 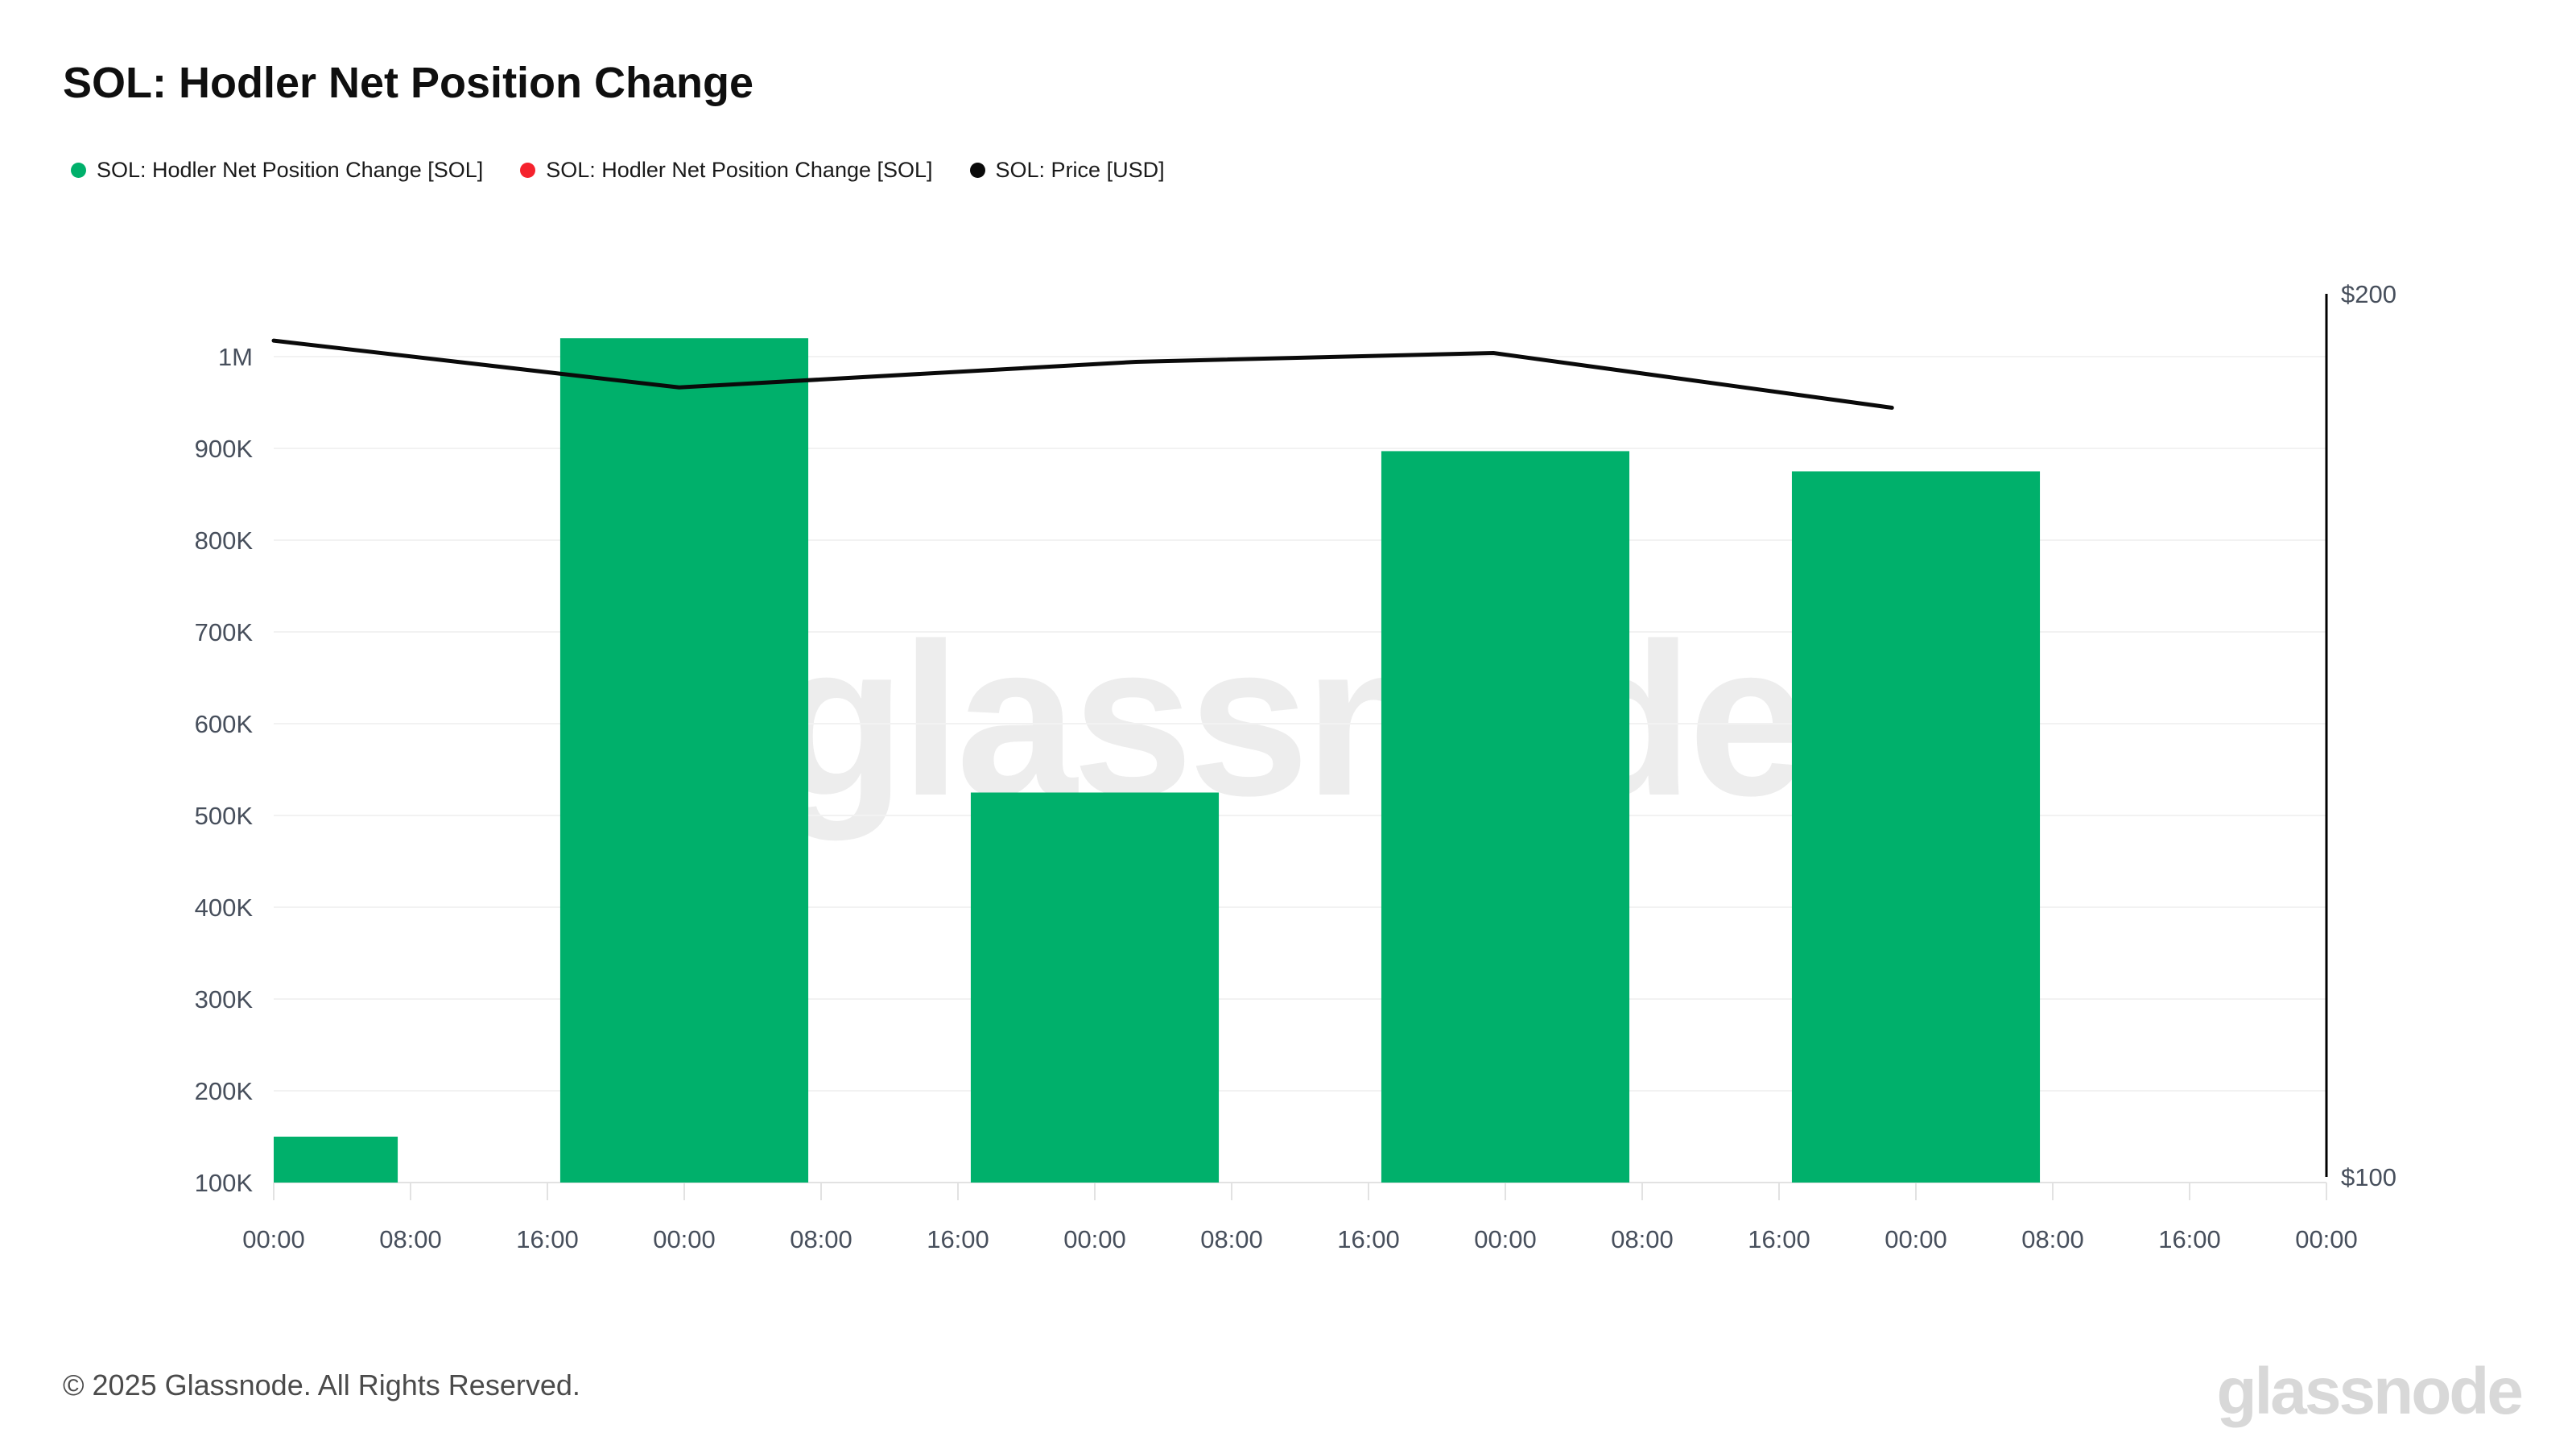 I want to click on legend-item-hodler-net-position-green: SOL: Hodler Net Position Change [SOL], so click(x=277, y=170).